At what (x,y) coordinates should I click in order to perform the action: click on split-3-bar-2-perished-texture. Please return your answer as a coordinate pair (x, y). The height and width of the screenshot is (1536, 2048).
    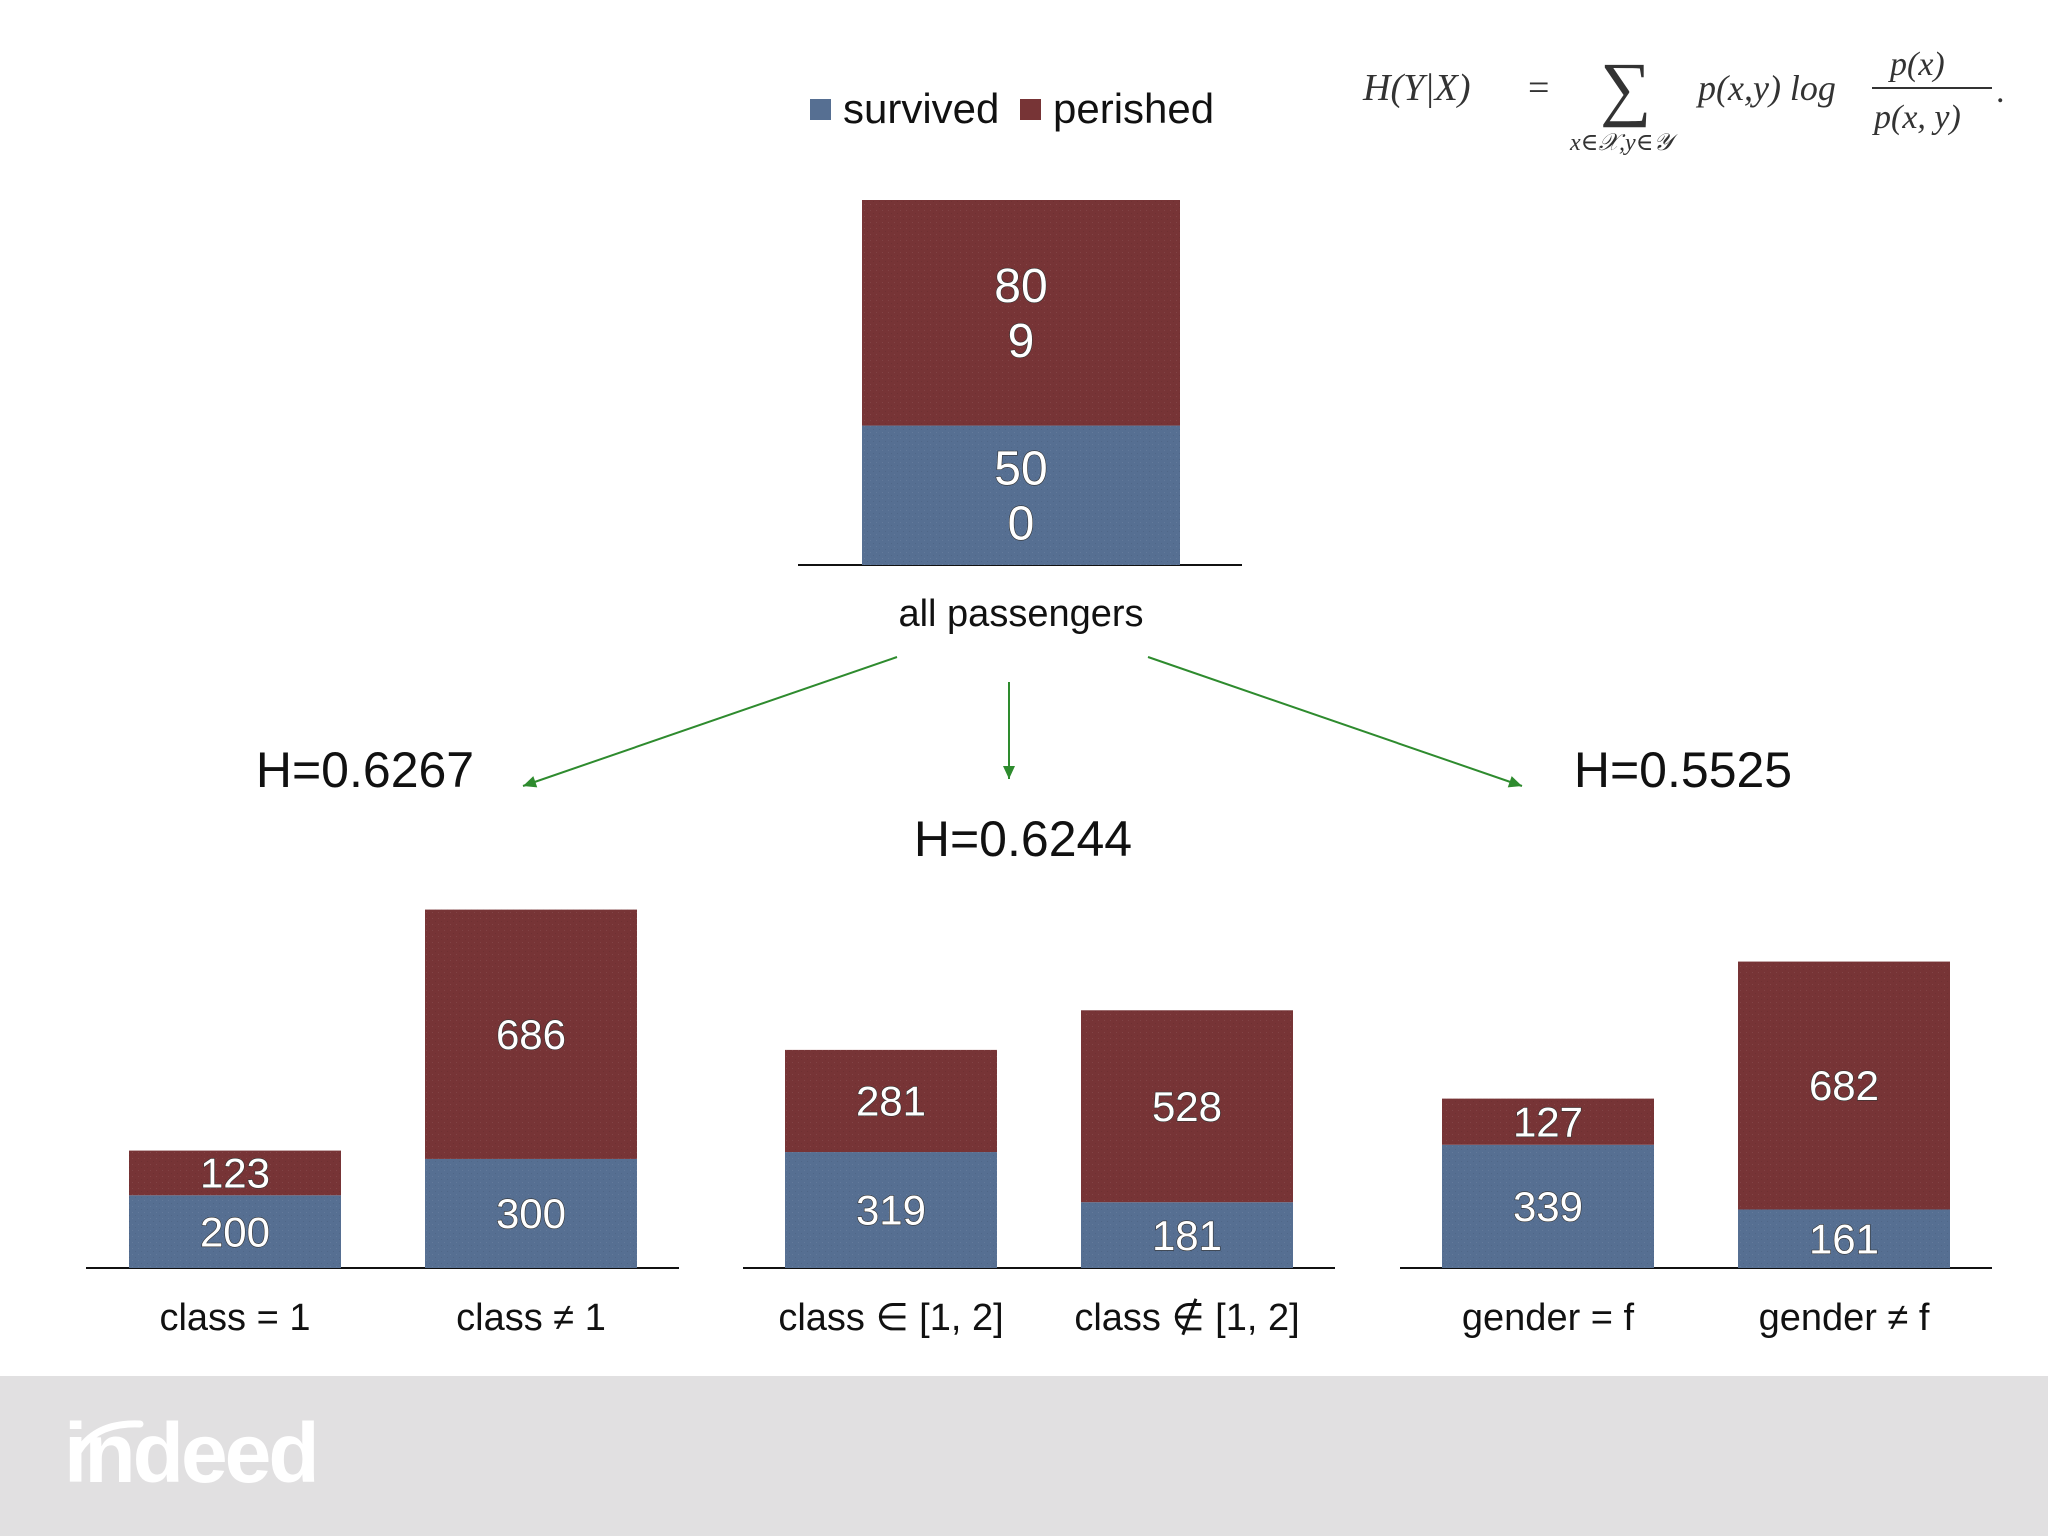
    Looking at the image, I should click on (1844, 1085).